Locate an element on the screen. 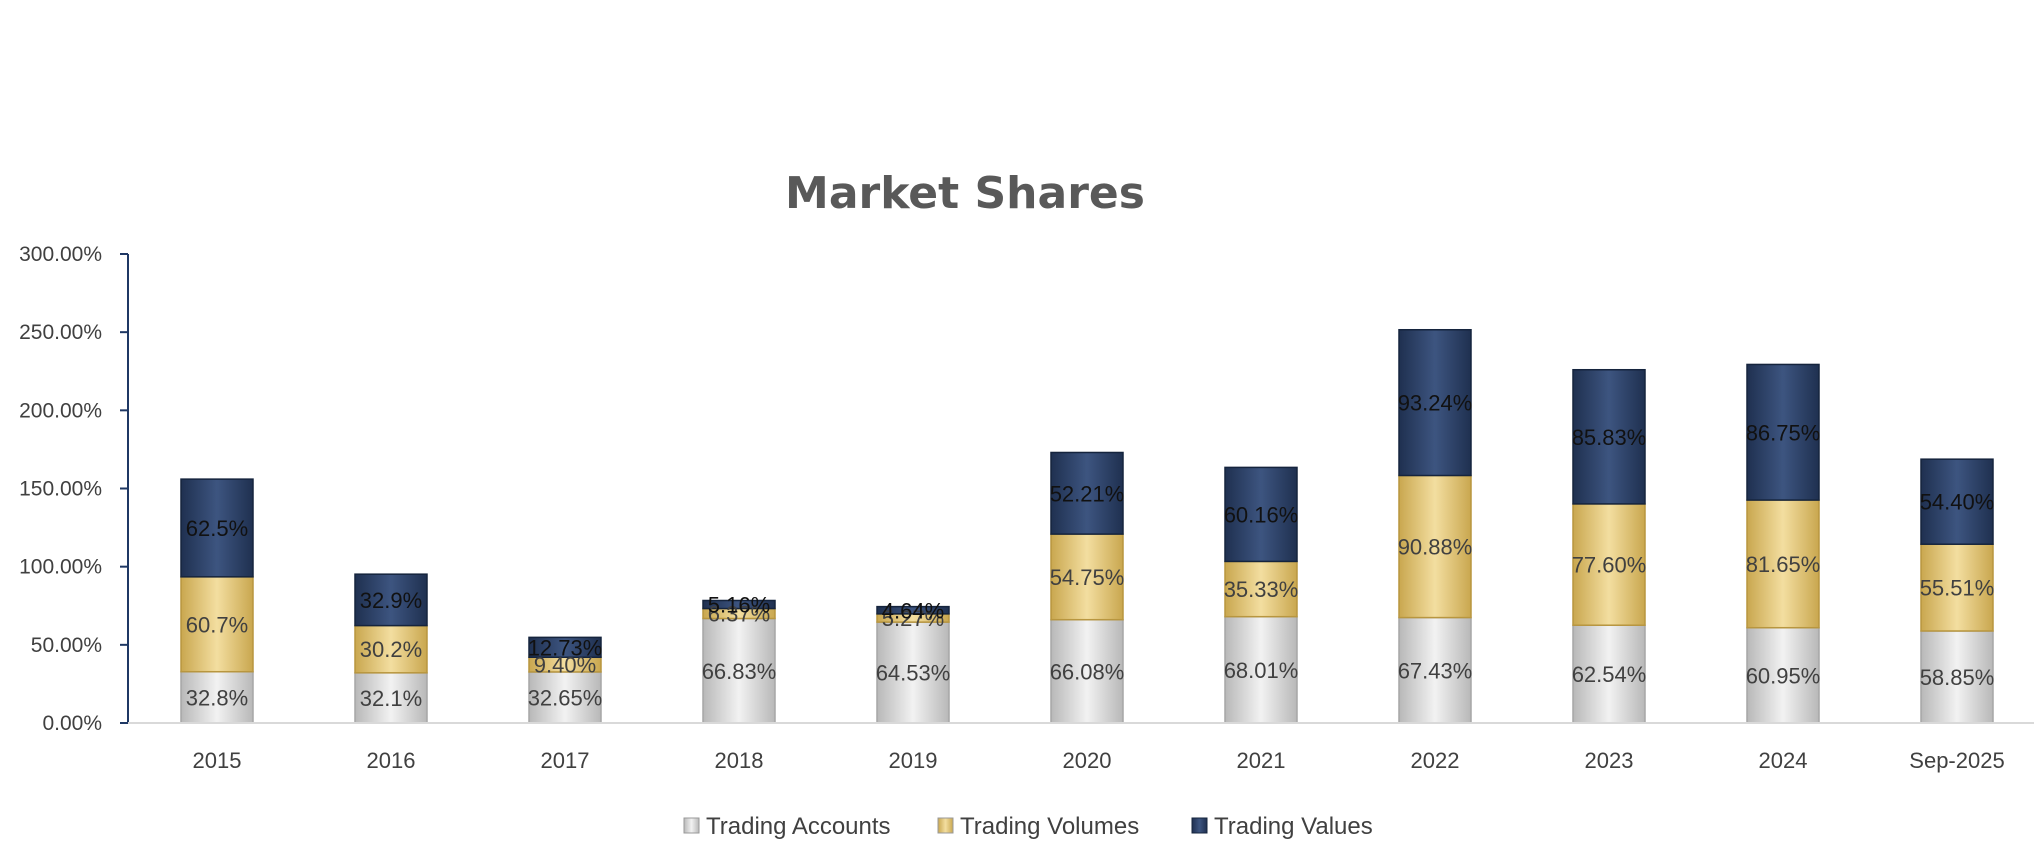  chart-title: Market Shares is located at coordinates (965, 193).